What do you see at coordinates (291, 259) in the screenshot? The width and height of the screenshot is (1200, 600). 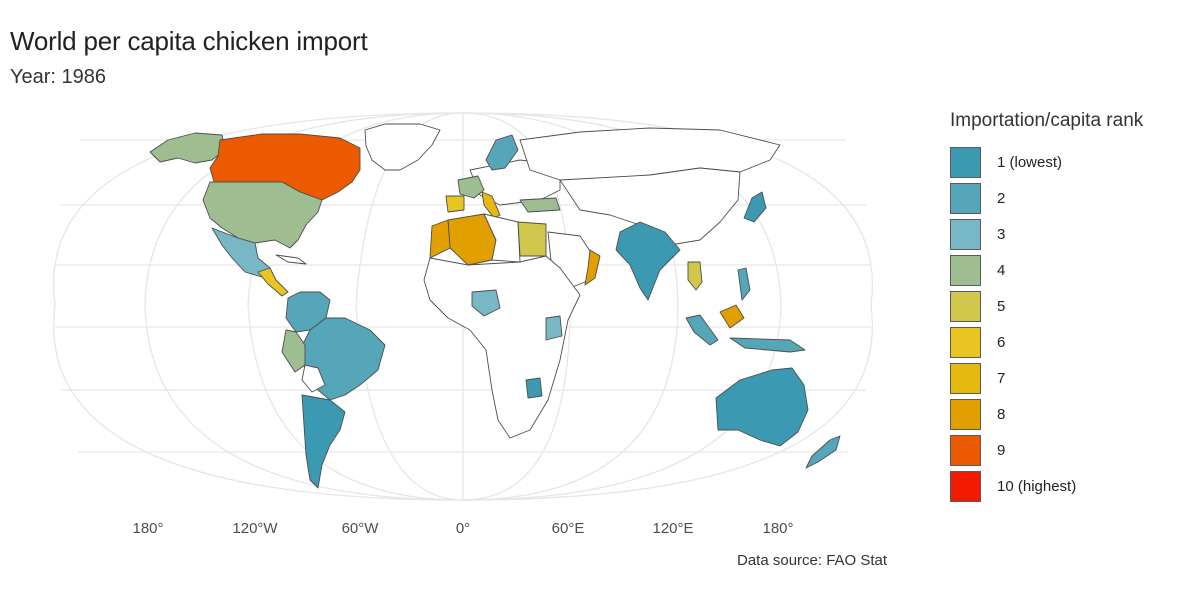 I see `country-cuba` at bounding box center [291, 259].